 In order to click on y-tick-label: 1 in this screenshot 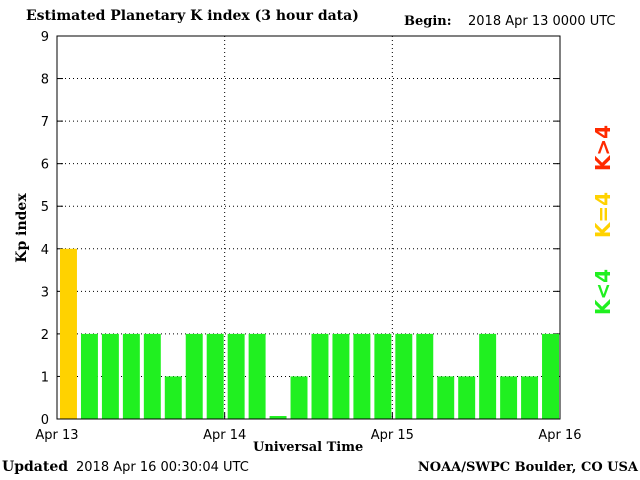, I will do `click(45, 377)`.